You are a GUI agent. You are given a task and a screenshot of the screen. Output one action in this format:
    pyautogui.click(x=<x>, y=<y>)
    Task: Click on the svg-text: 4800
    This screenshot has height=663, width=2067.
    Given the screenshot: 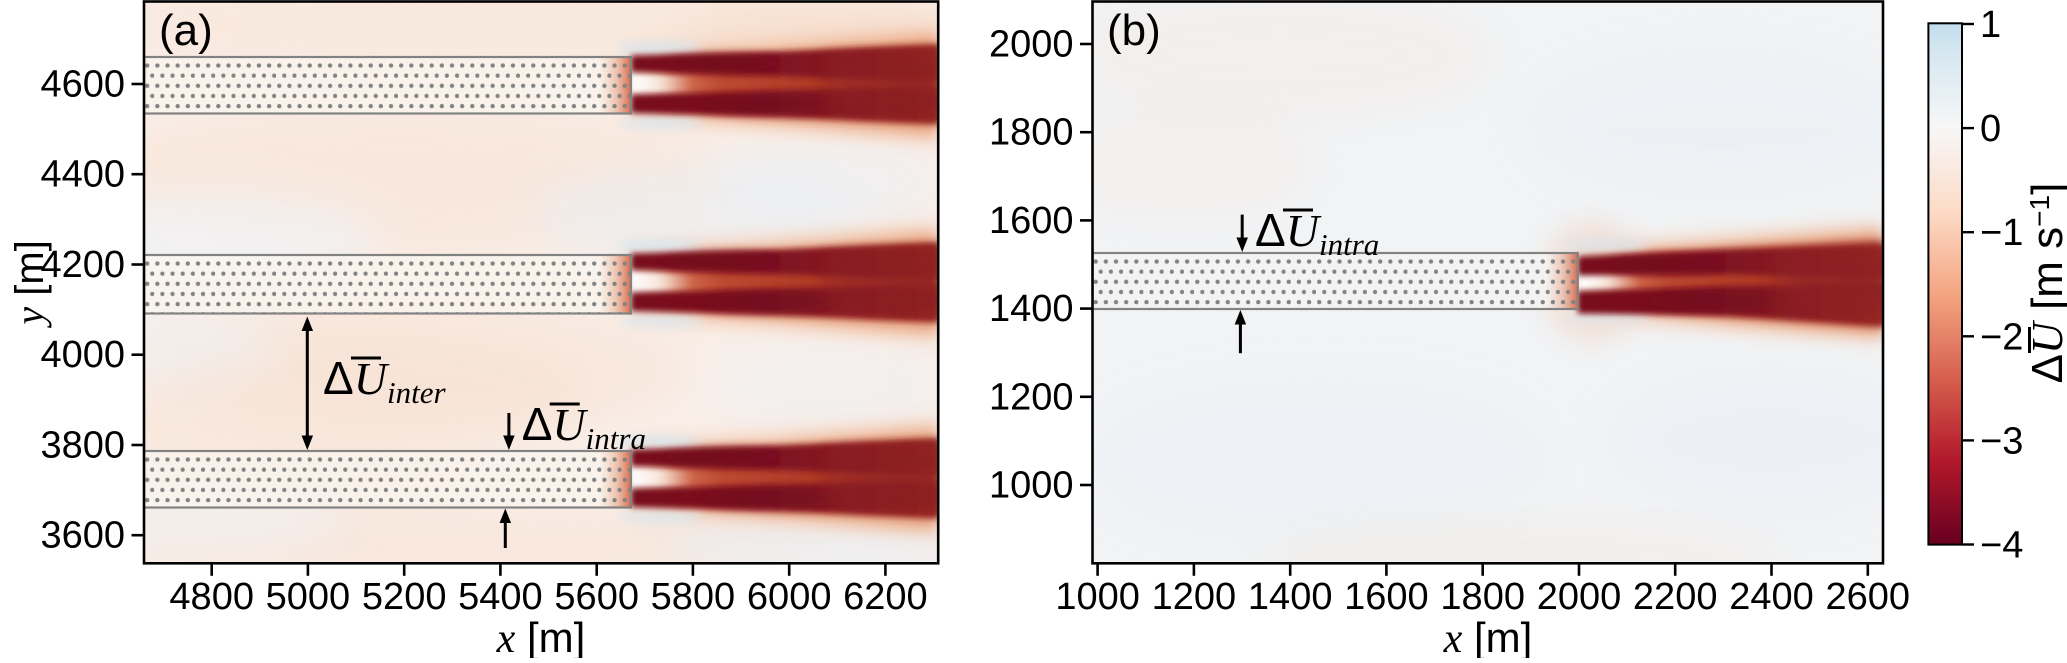 What is the action you would take?
    pyautogui.click(x=211, y=597)
    